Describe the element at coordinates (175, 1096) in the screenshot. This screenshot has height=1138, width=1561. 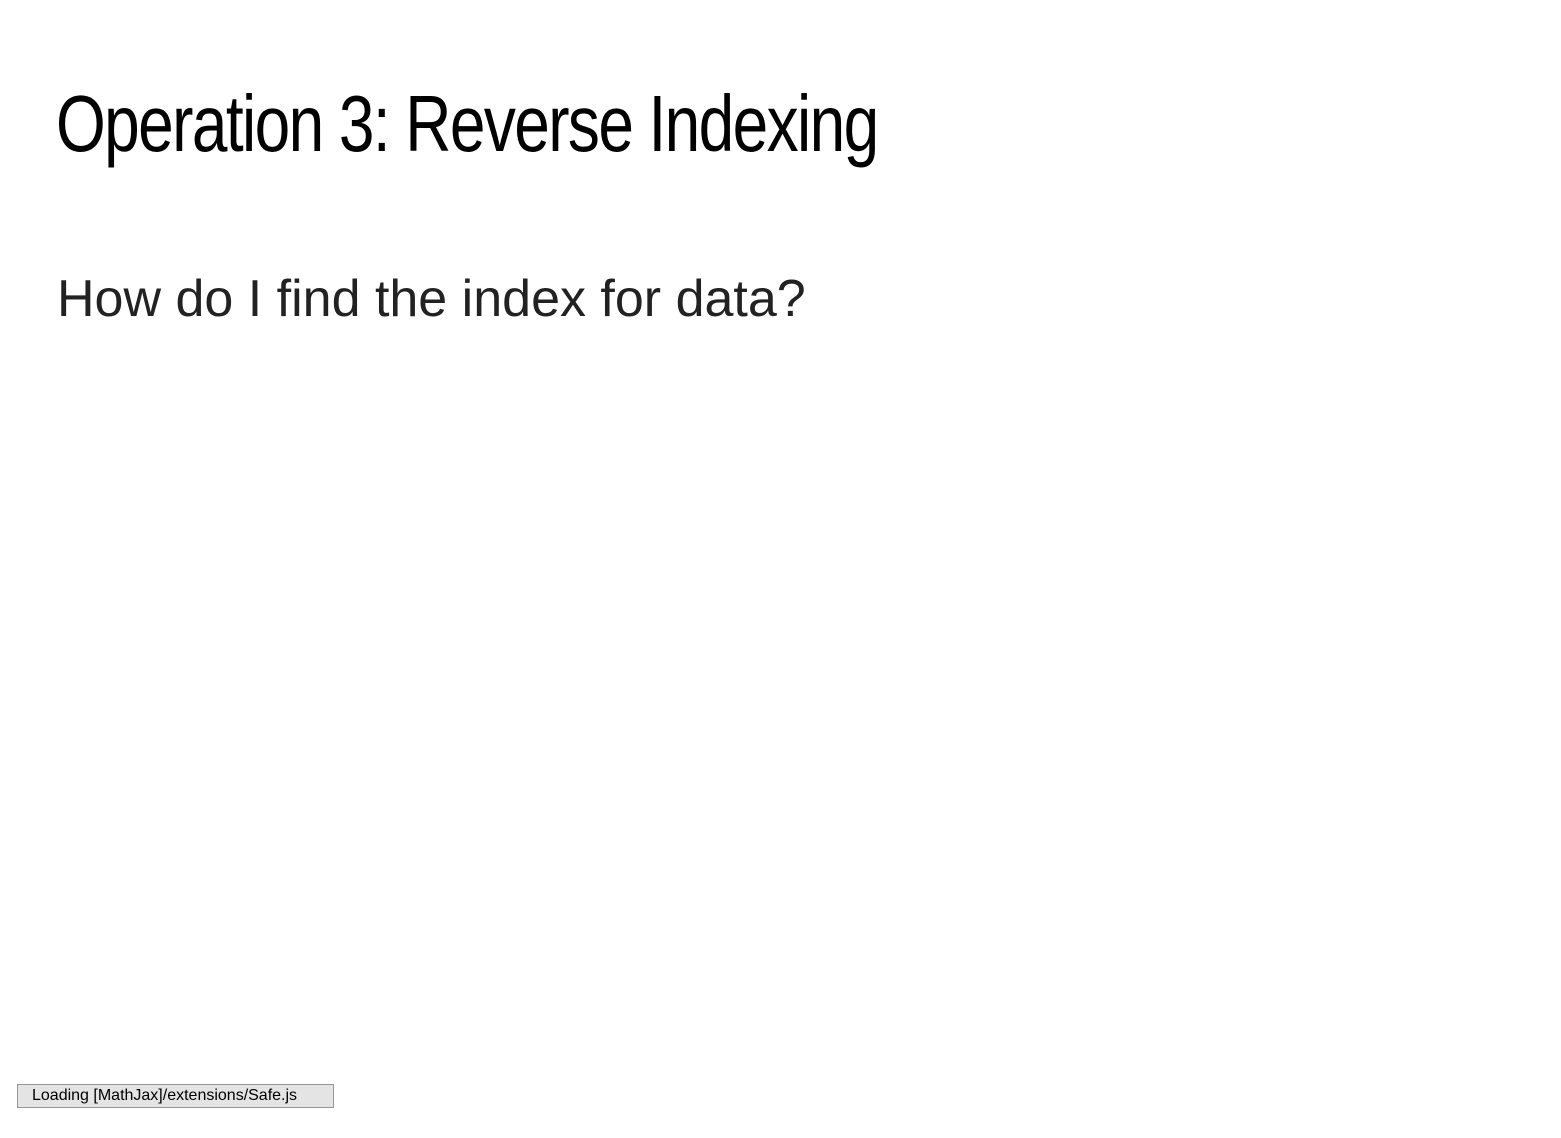
I see `mathjax-loading-status: Loading [MathJax]/extensions/Safe.js` at that location.